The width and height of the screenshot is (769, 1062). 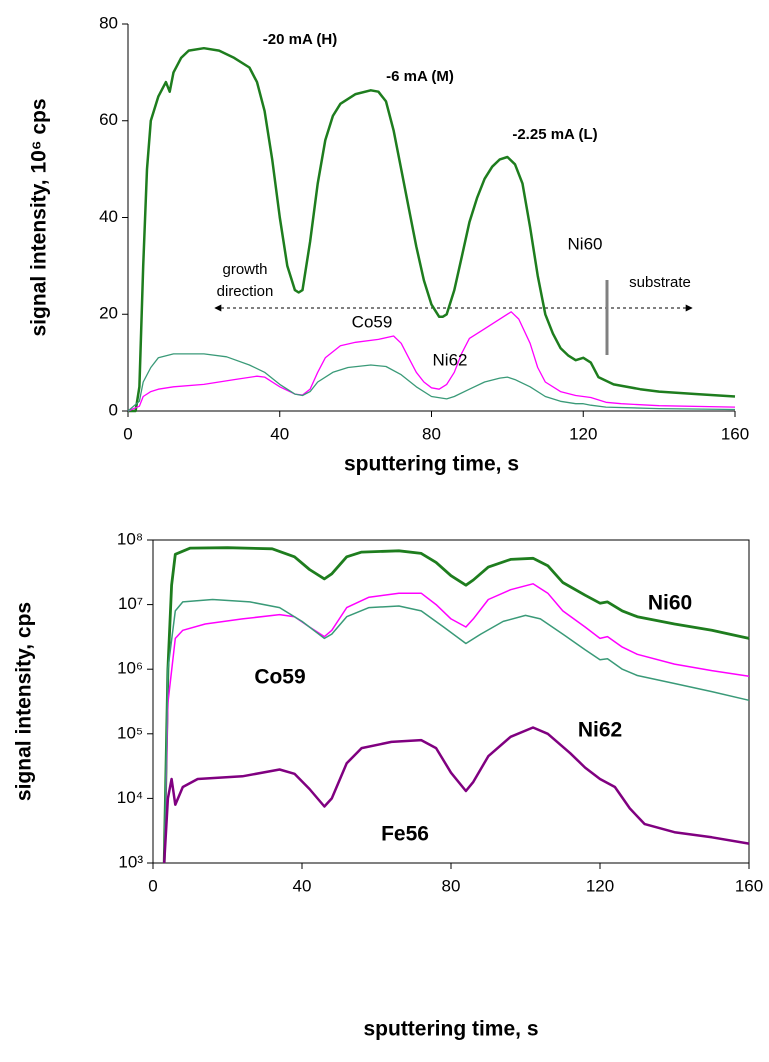 I want to click on annotation: -20 mA (H), so click(x=300, y=39).